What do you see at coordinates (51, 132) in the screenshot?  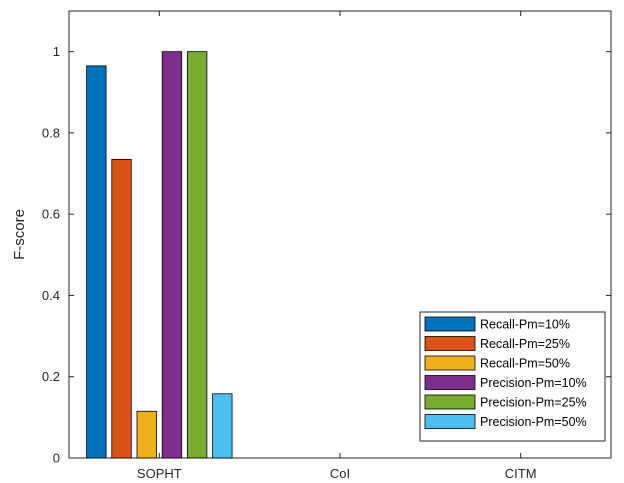 I see `y-tick-label: 0.8` at bounding box center [51, 132].